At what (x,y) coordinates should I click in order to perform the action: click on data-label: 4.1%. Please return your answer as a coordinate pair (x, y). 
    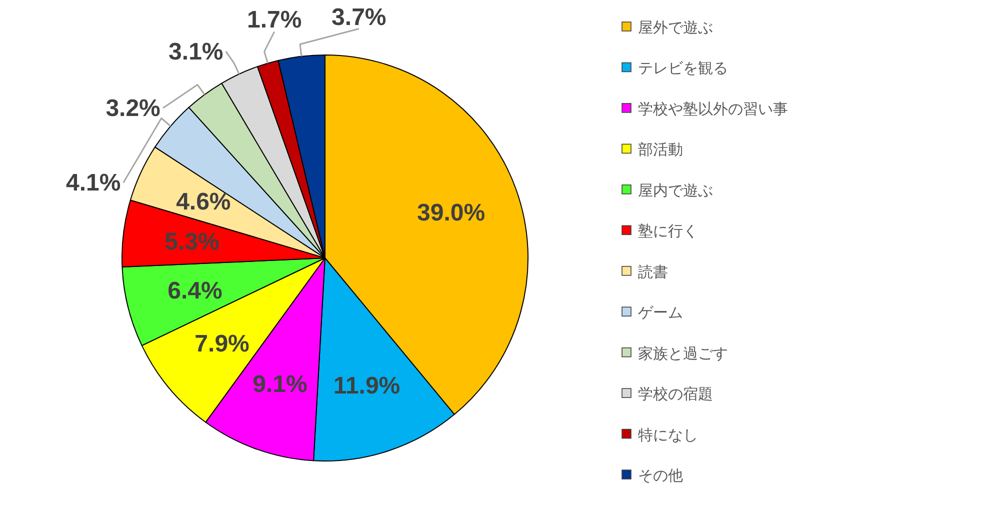
    Looking at the image, I should click on (93, 183).